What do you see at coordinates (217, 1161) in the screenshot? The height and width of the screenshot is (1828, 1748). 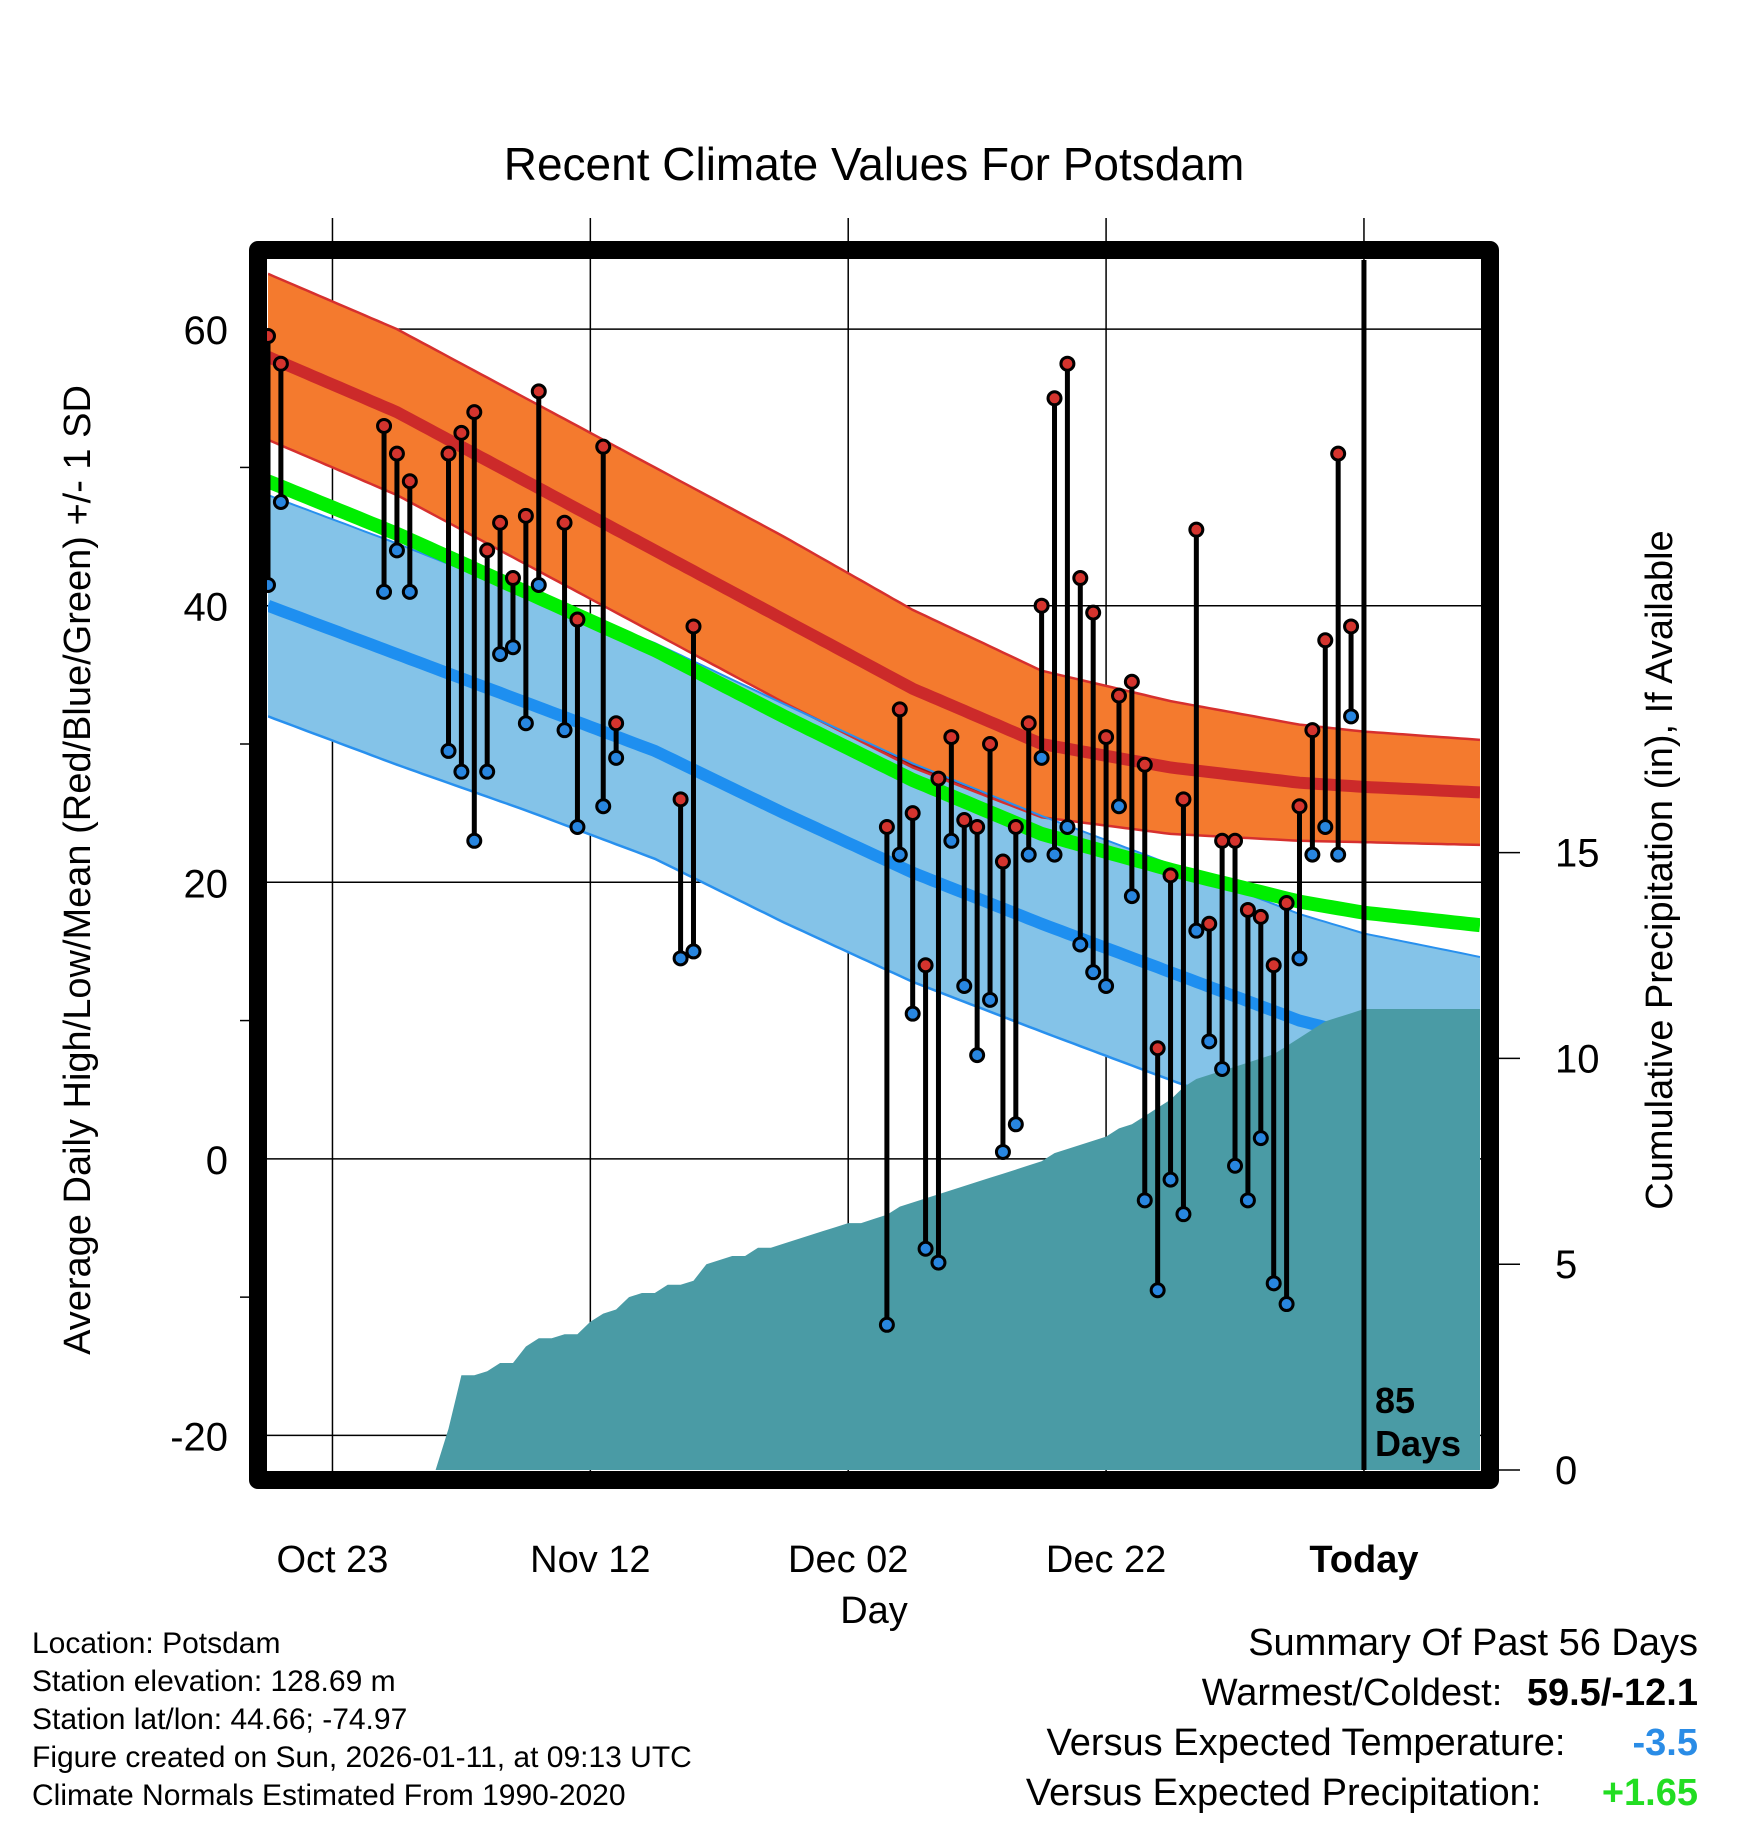 I see `y-tick-label: 0` at bounding box center [217, 1161].